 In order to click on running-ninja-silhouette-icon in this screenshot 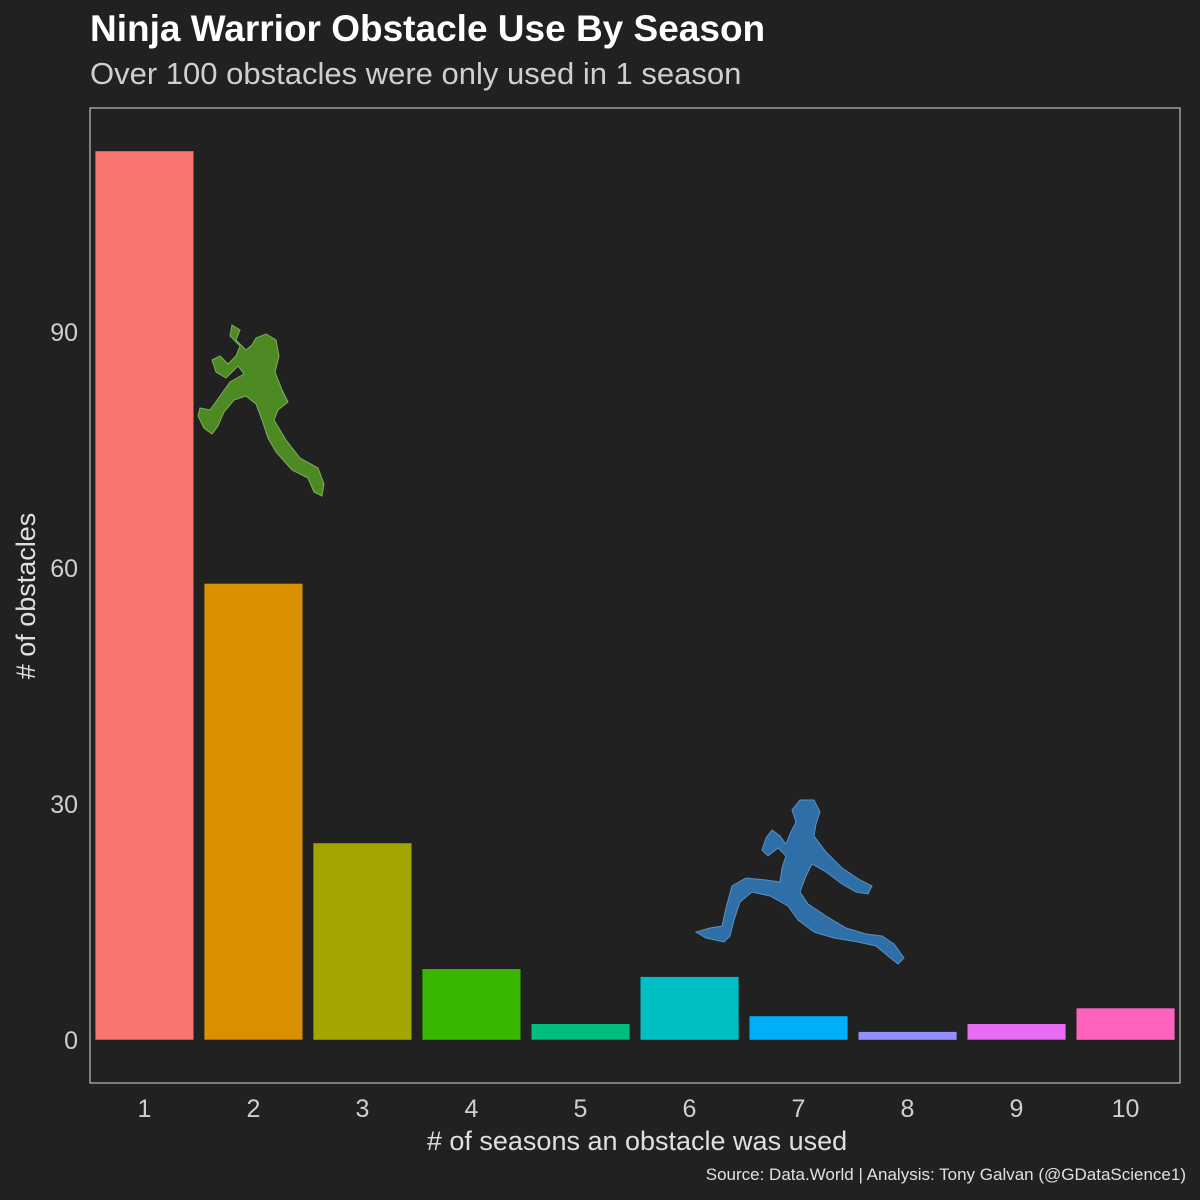, I will do `click(799, 882)`.